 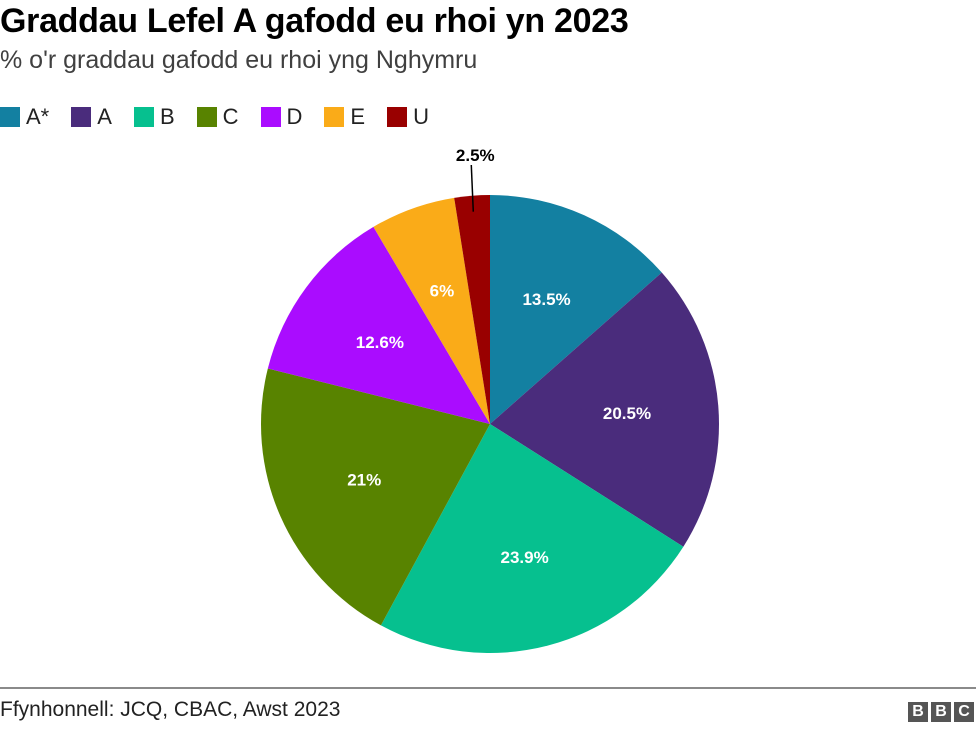 I want to click on pie-data-label: 21%, so click(x=364, y=479).